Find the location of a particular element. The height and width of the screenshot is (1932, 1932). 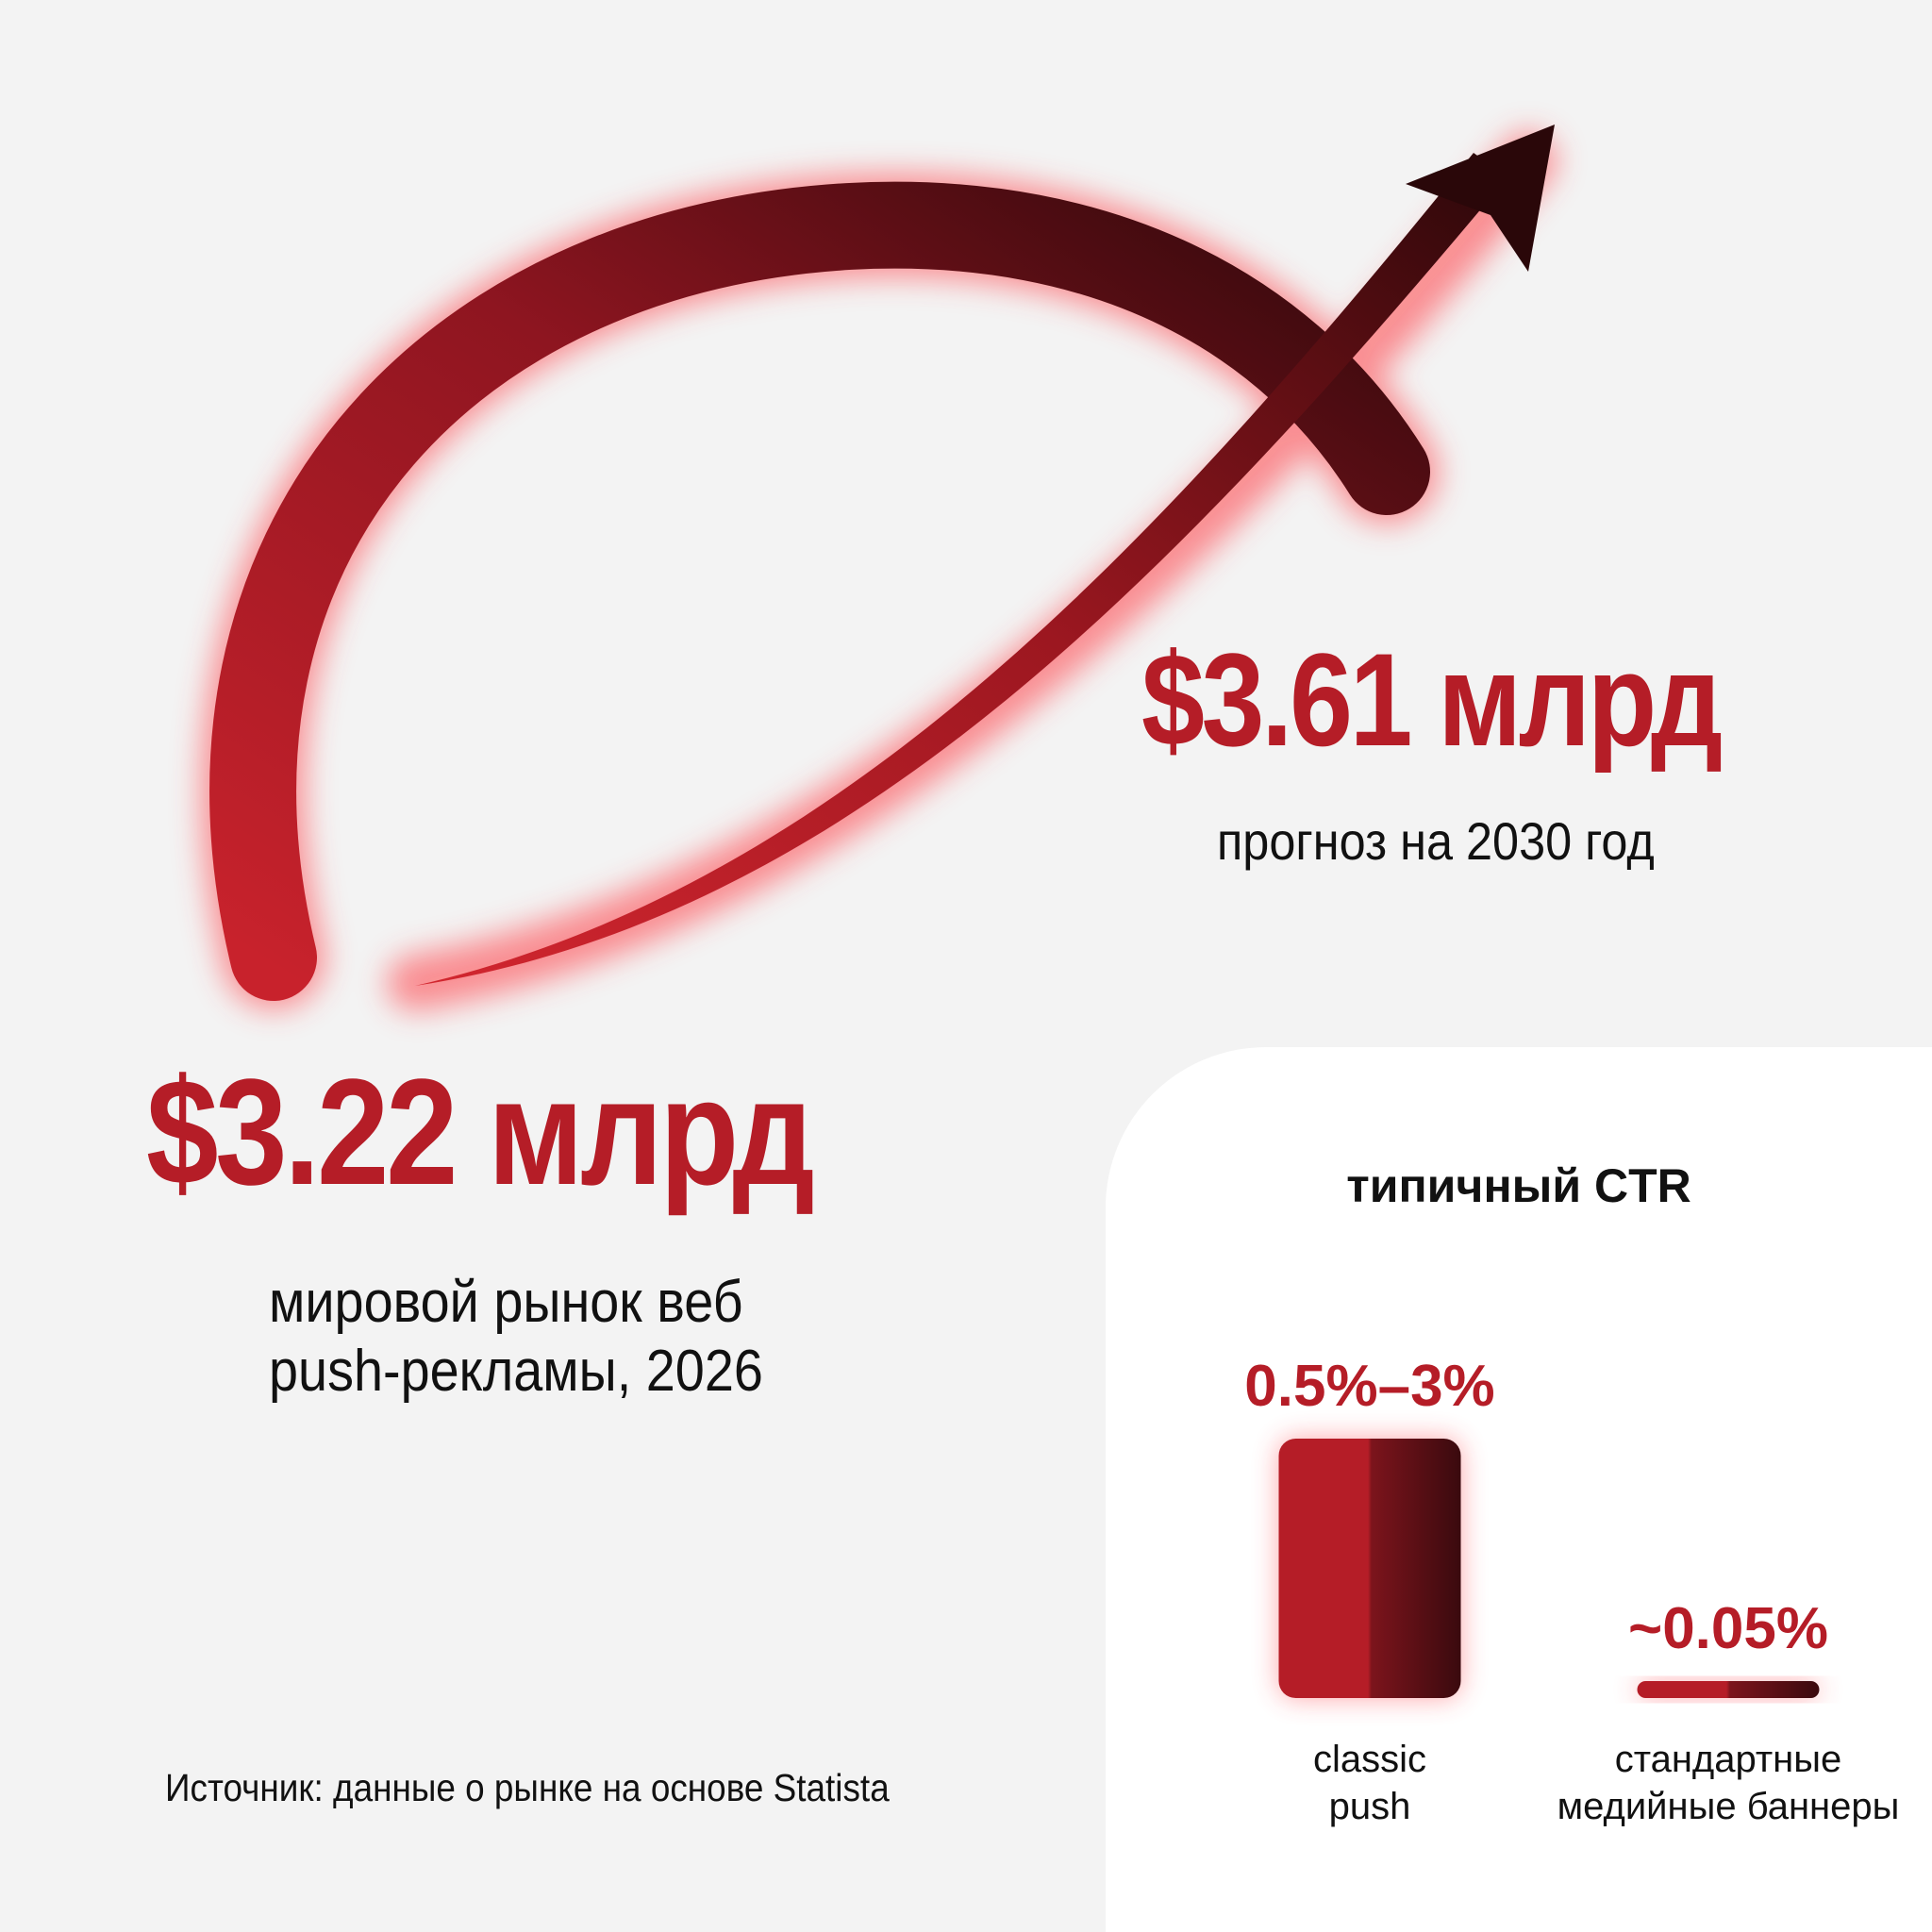

forecast-value: $3.61 млрд is located at coordinates (1432, 699).